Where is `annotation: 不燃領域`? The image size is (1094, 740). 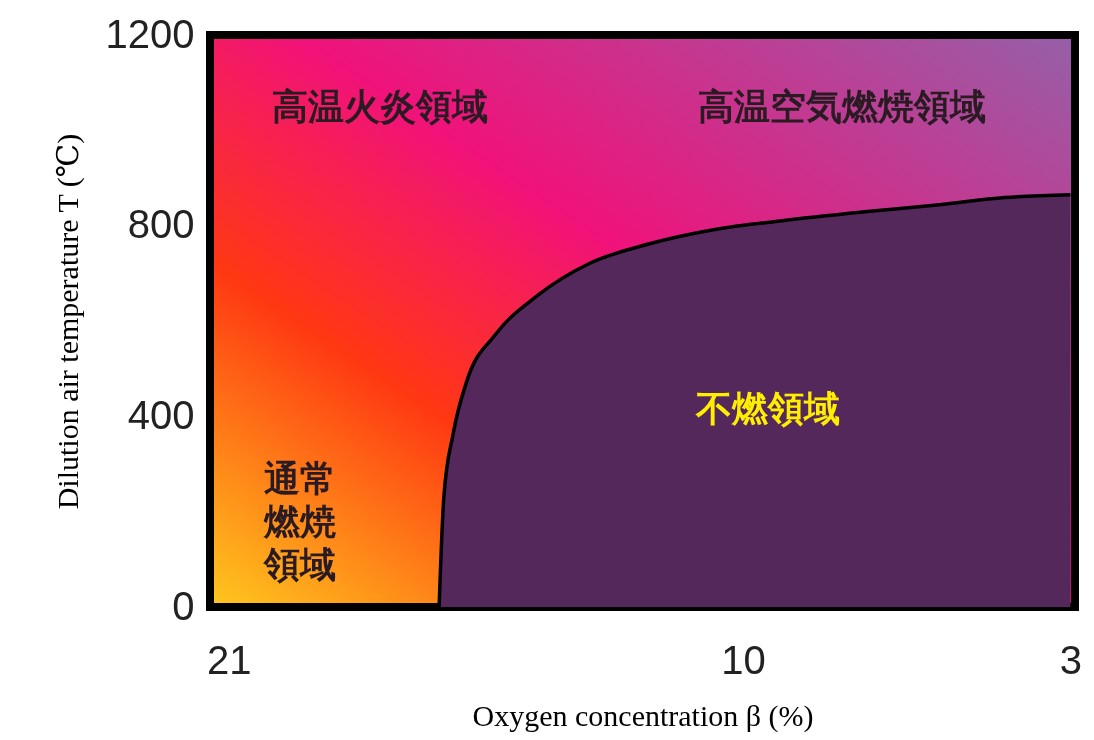 annotation: 不燃領域 is located at coordinates (767, 408).